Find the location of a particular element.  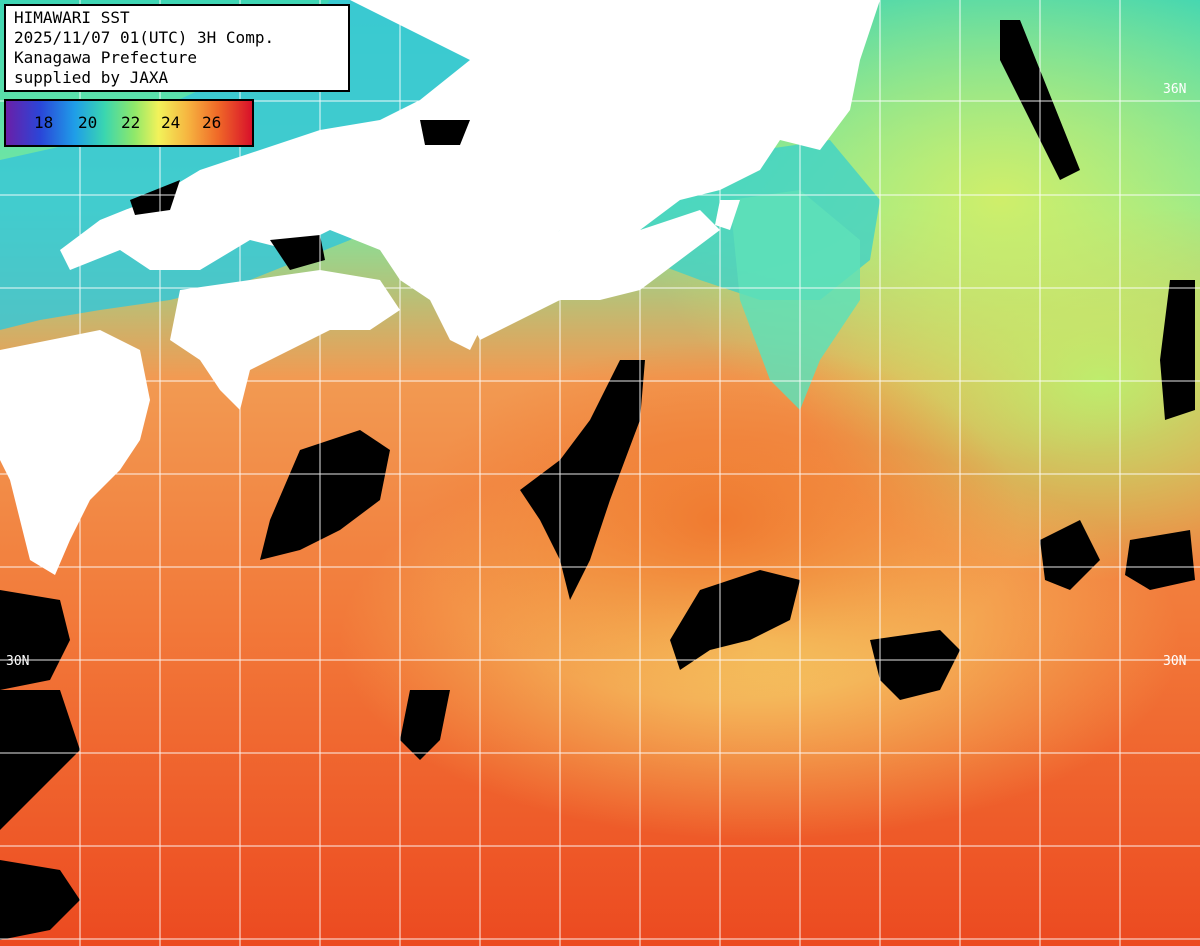

colorbar-label: 24 is located at coordinates (171, 122).